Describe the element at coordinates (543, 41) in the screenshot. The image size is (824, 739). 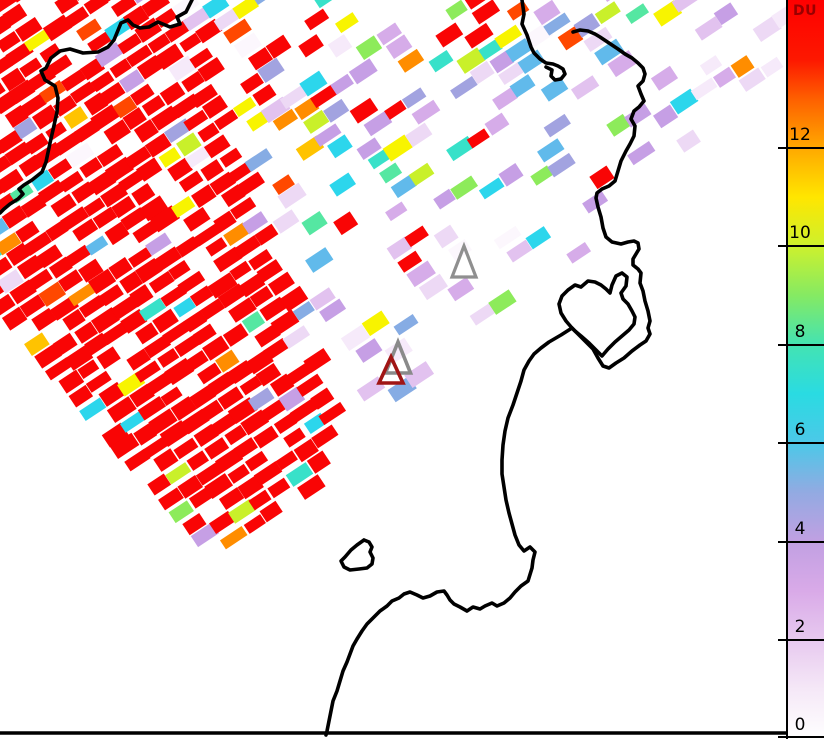
I see `coastline-strait-spit` at that location.